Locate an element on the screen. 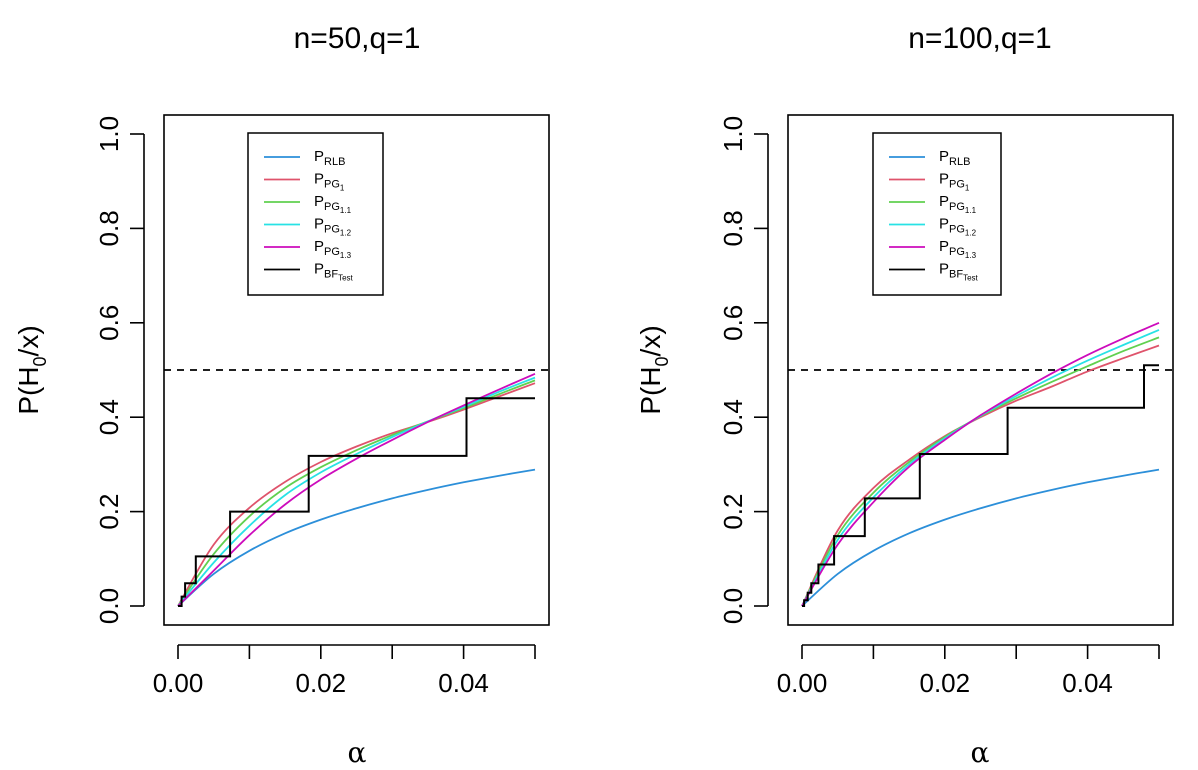 This screenshot has width=1198, height=770. chart-title: n=50,q=1 is located at coordinates (357, 38).